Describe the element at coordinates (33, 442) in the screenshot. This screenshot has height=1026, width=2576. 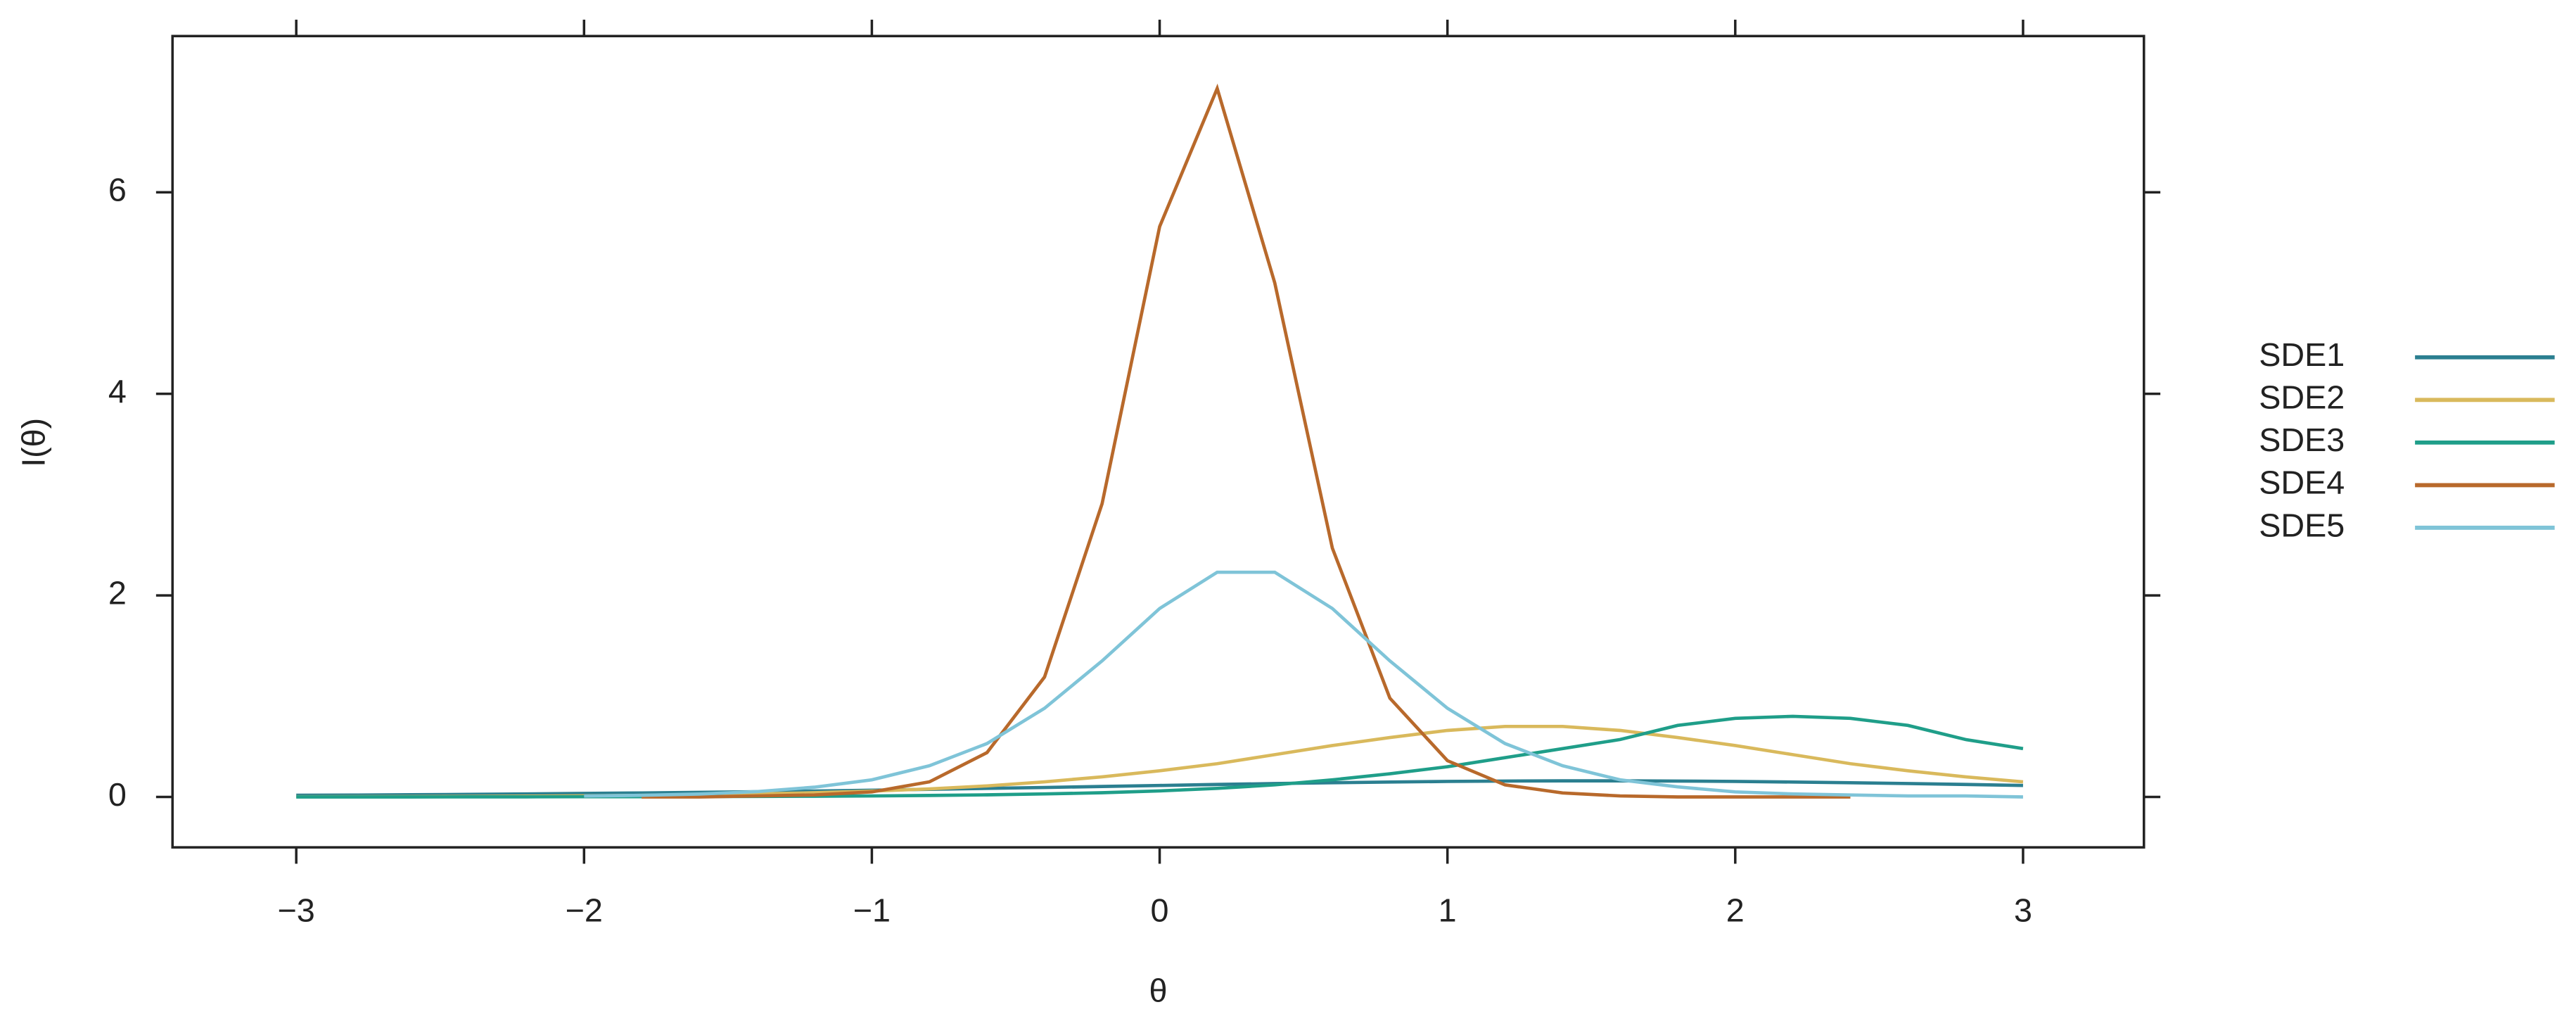
I see `y-axis-label: I(θ)` at that location.